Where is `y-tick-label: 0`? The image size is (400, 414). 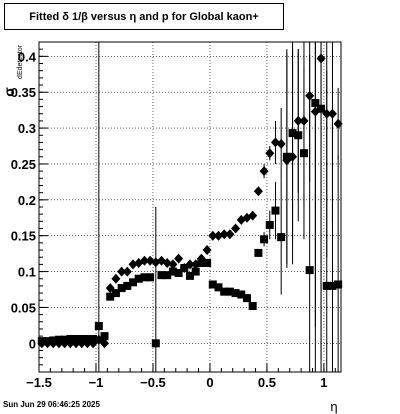
y-tick-label: 0 is located at coordinates (32, 343).